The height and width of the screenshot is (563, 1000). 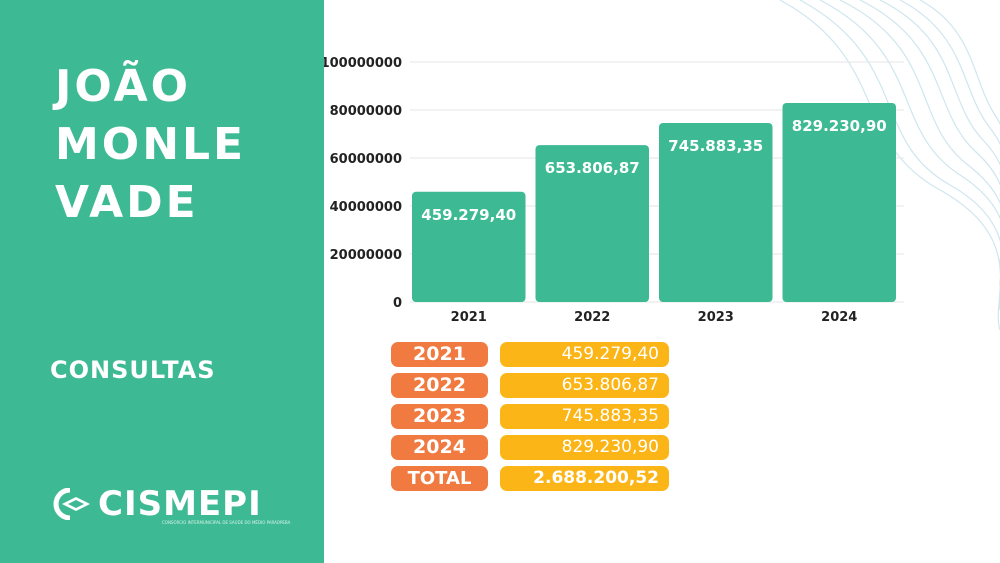 What do you see at coordinates (839, 202) in the screenshot?
I see `bar-2024` at bounding box center [839, 202].